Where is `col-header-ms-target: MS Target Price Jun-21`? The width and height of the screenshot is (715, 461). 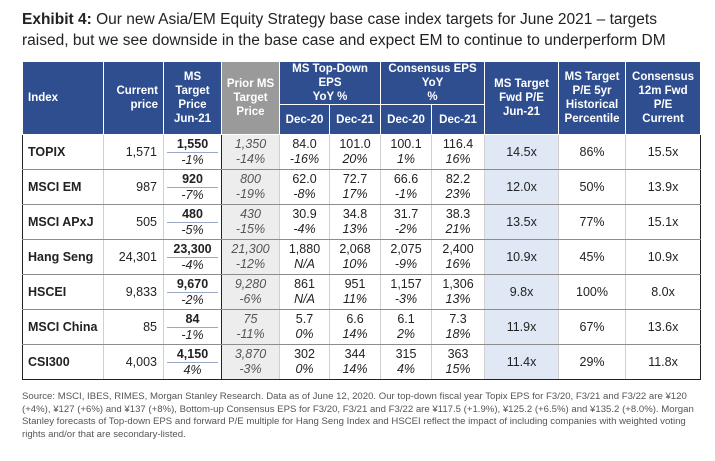 col-header-ms-target: MS Target Price Jun-21 is located at coordinates (192, 98).